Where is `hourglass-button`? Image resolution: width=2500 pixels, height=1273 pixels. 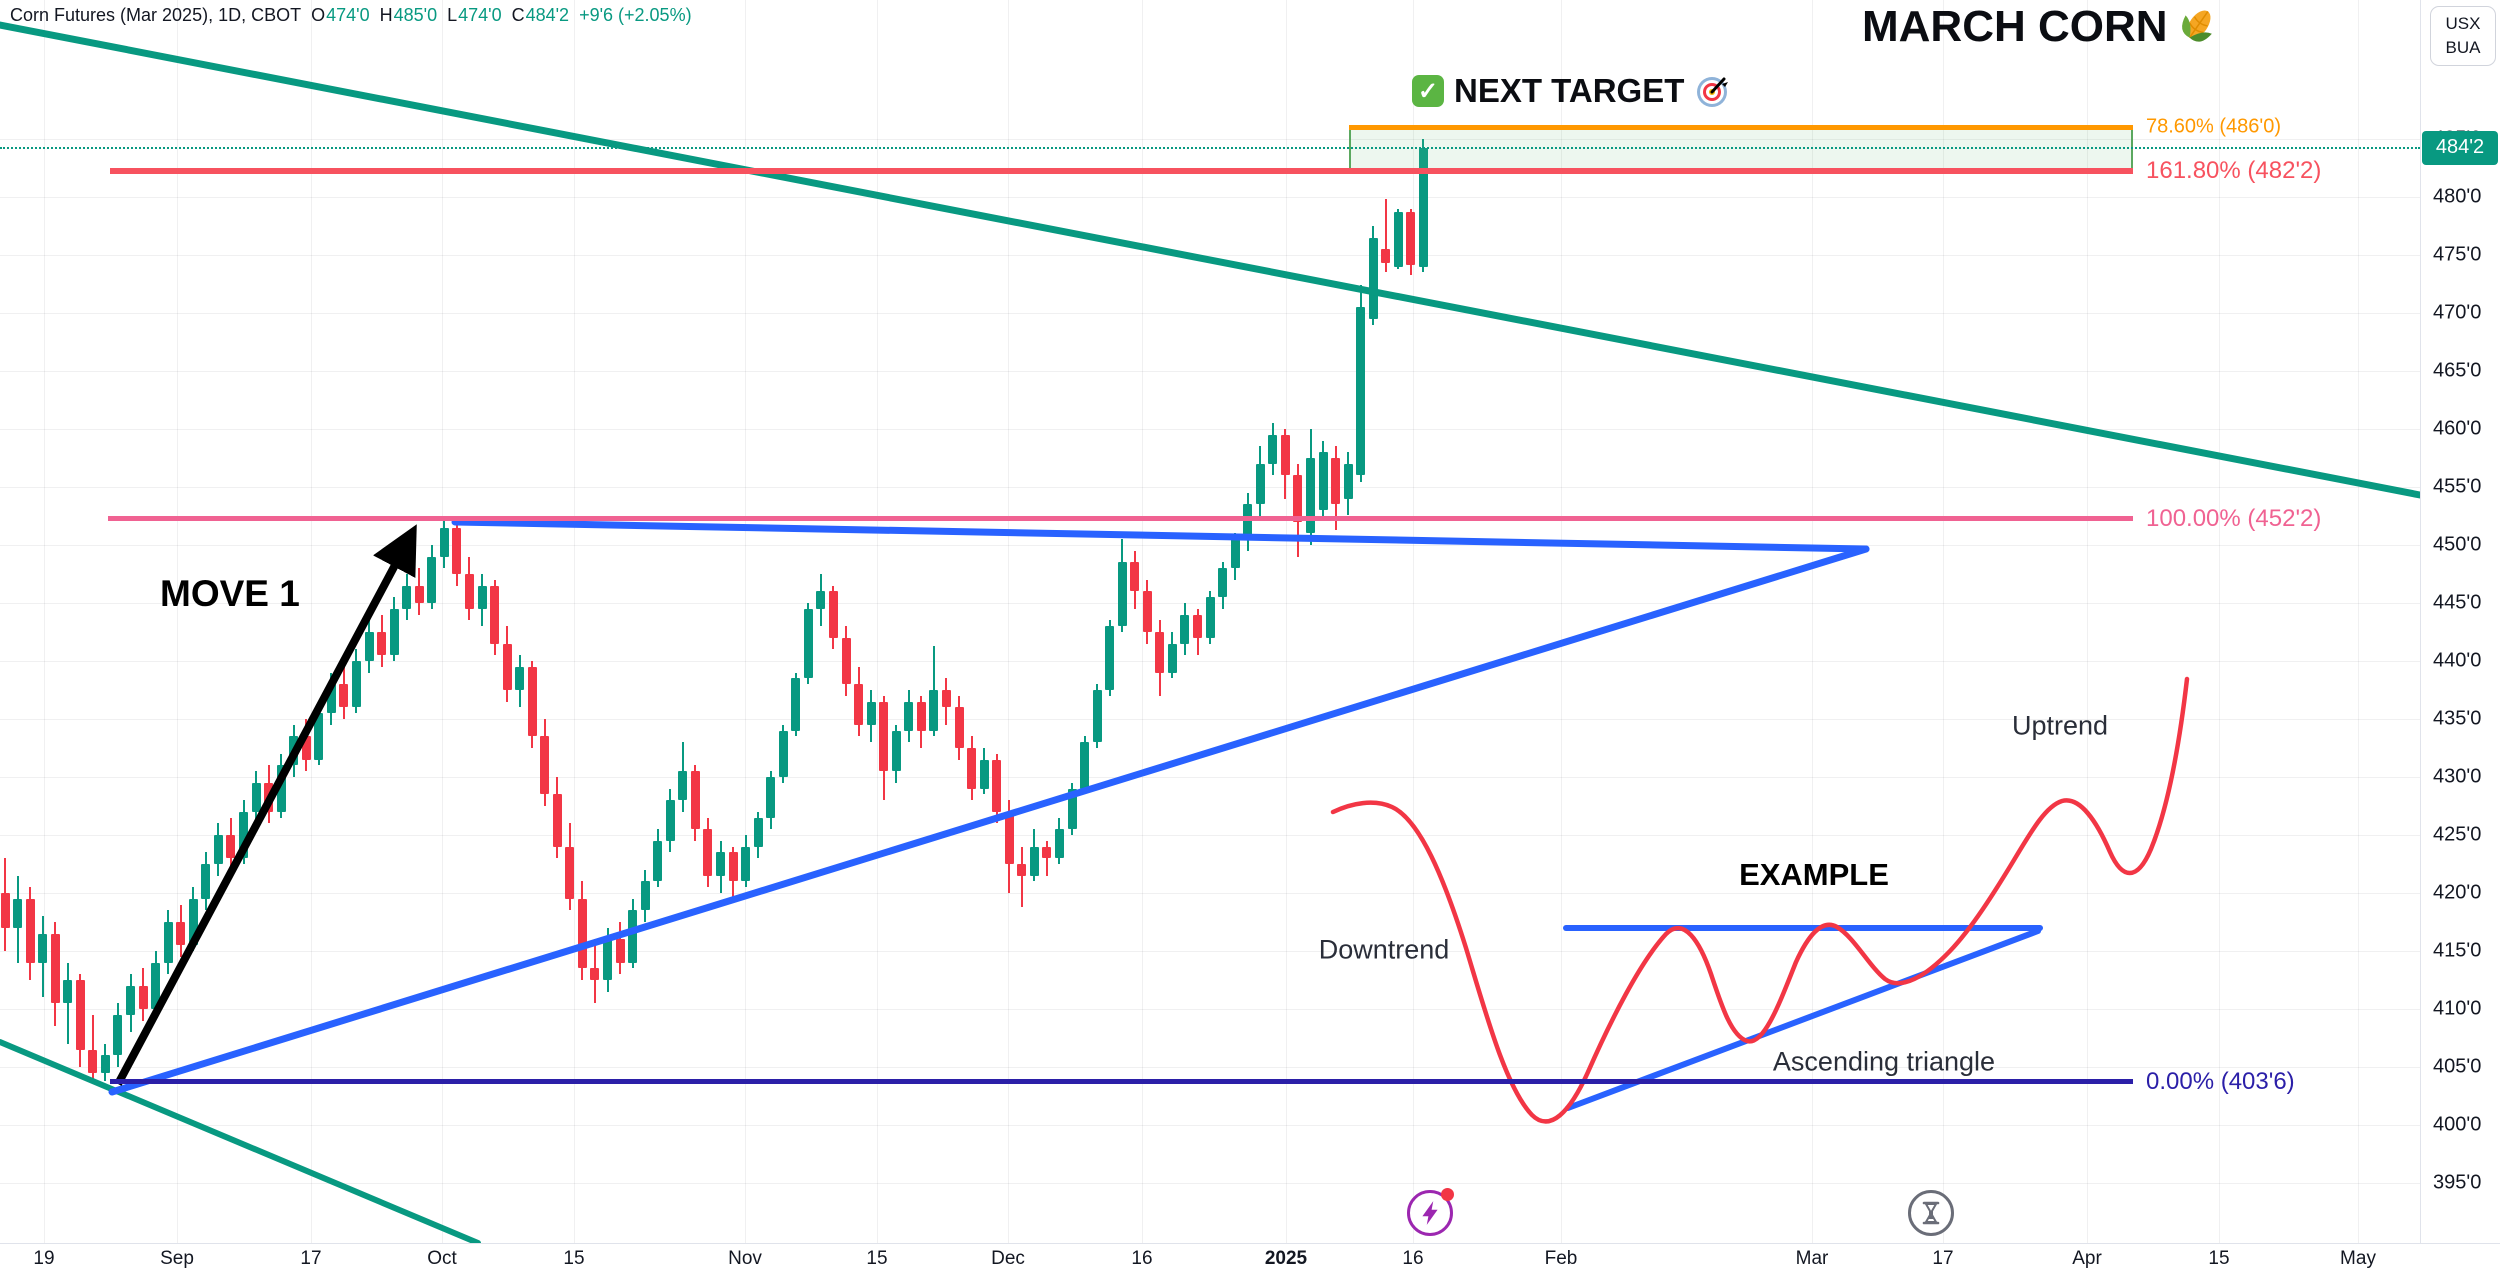
hourglass-button is located at coordinates (1931, 1213).